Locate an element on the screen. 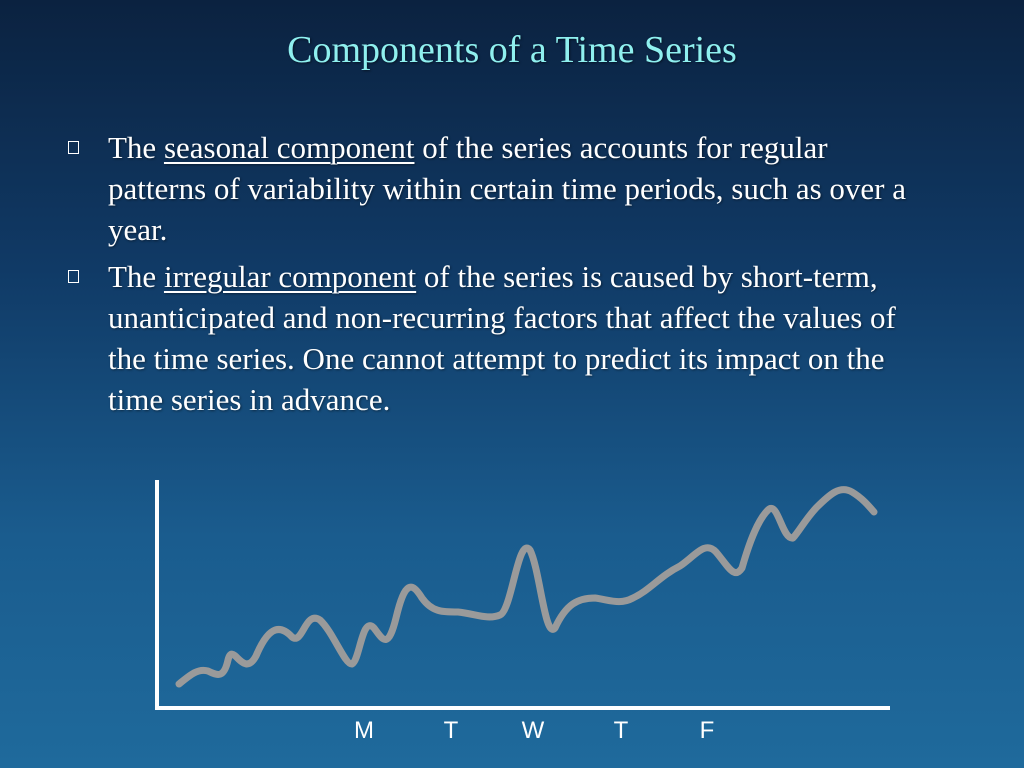 The image size is (1024, 768). x-tick-label: M is located at coordinates (364, 730).